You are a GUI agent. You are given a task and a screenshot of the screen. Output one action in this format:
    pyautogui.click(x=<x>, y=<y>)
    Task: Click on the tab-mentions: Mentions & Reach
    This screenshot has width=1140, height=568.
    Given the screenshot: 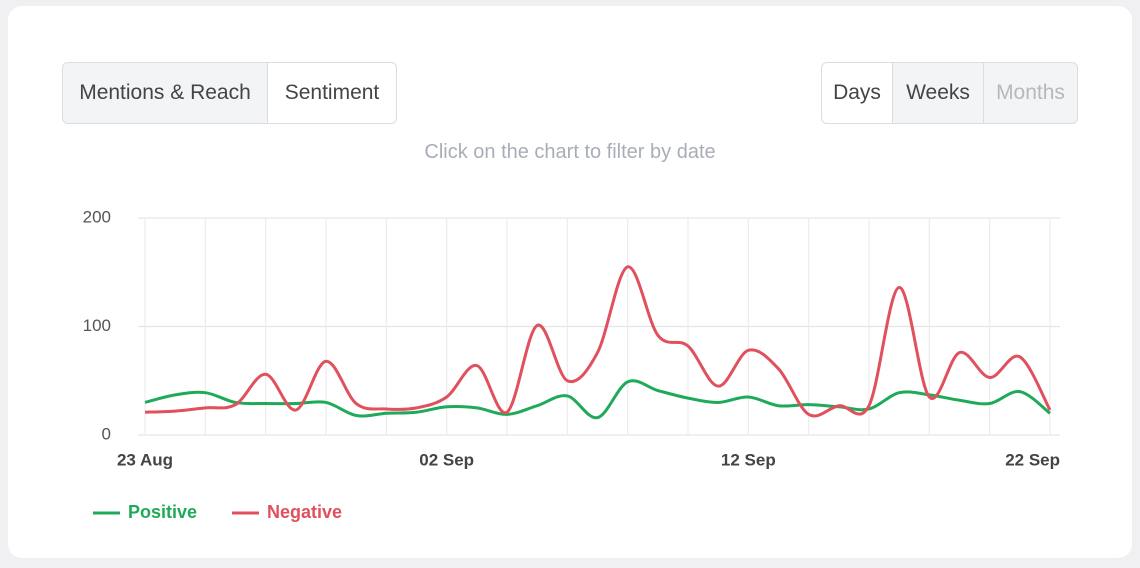 What is the action you would take?
    pyautogui.click(x=165, y=93)
    